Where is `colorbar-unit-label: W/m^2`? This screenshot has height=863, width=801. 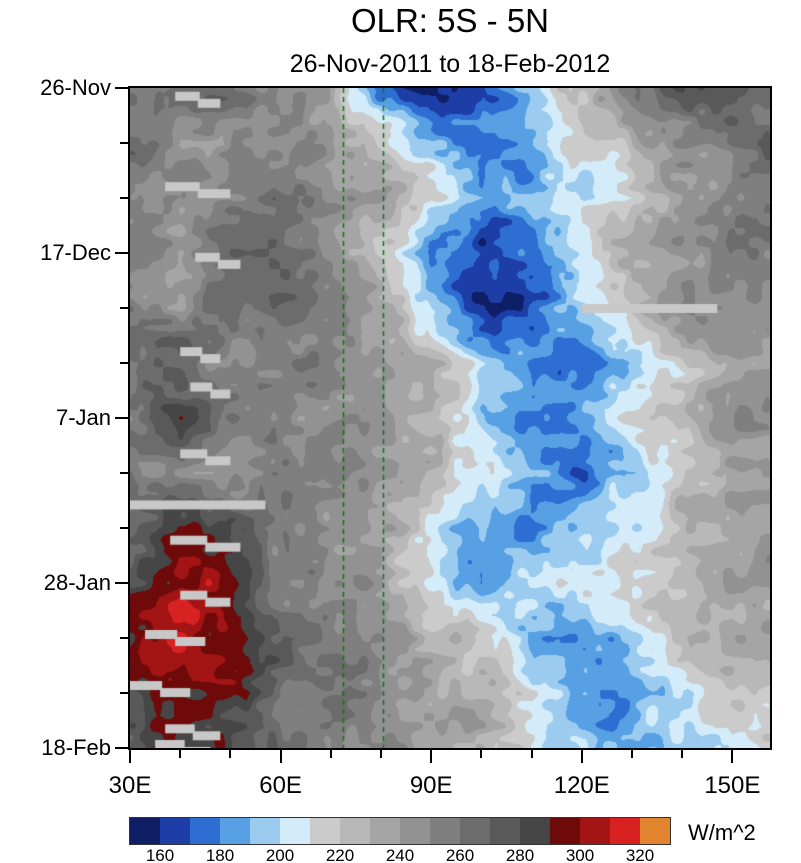 colorbar-unit-label: W/m^2 is located at coordinates (722, 832).